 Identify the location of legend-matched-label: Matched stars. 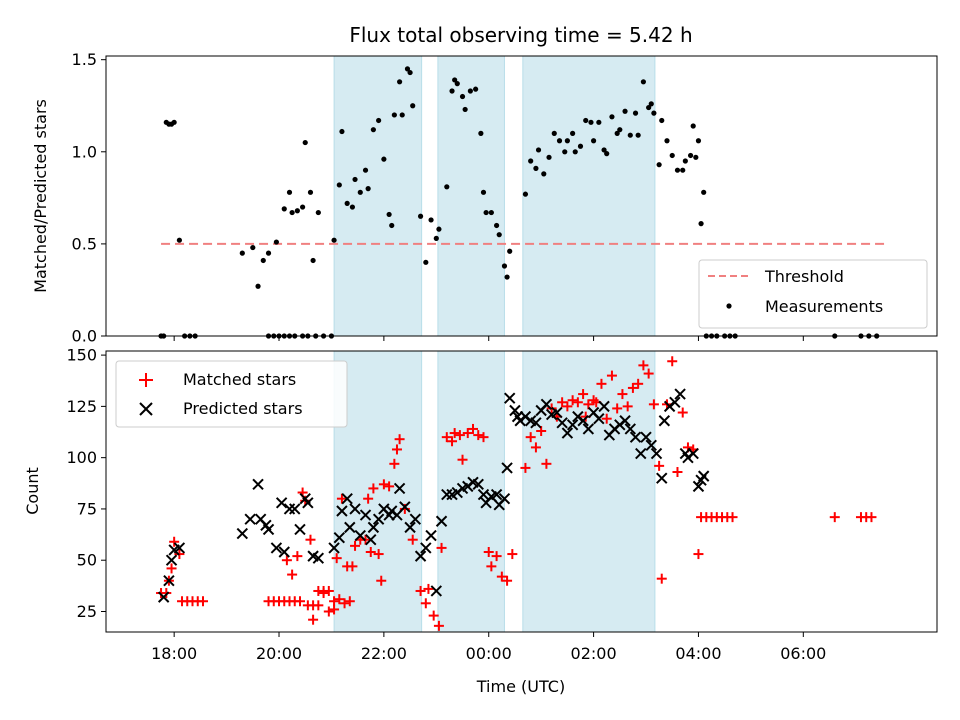
(239, 379).